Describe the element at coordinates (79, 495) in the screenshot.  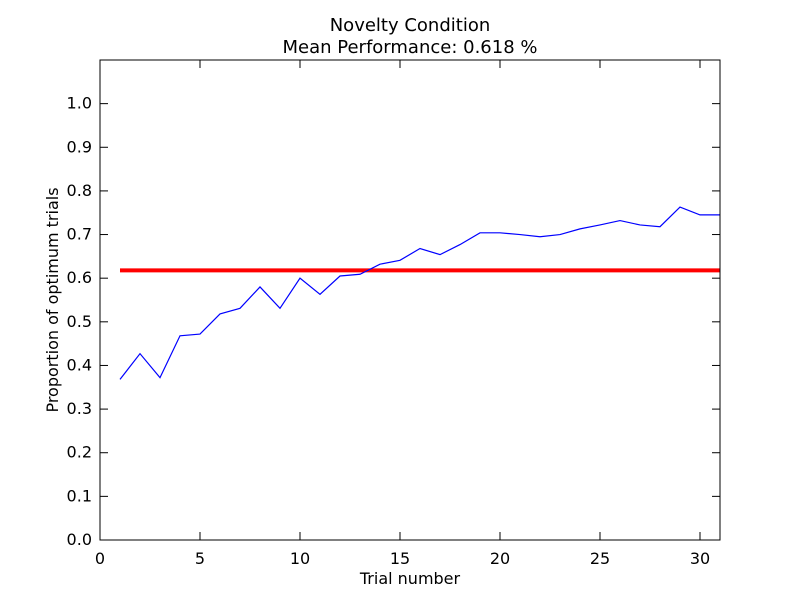
I see `y-tick-label: 0.1` at that location.